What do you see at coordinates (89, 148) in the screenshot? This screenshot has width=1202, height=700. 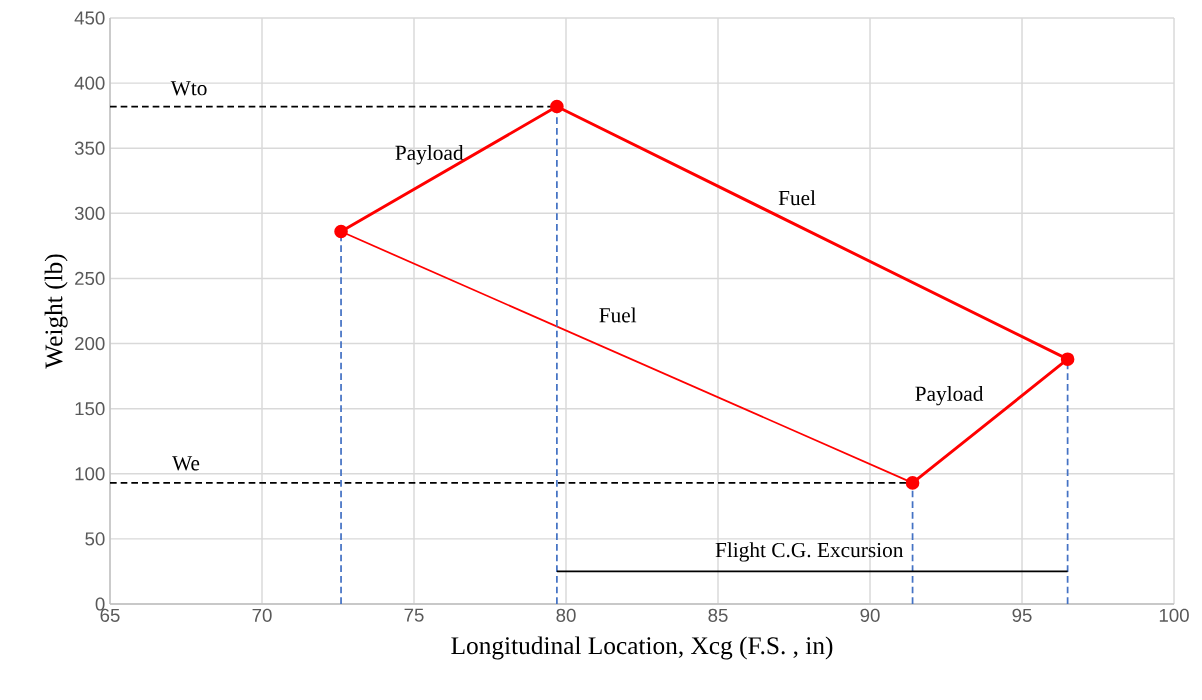 I see `y-tick-label: 350` at bounding box center [89, 148].